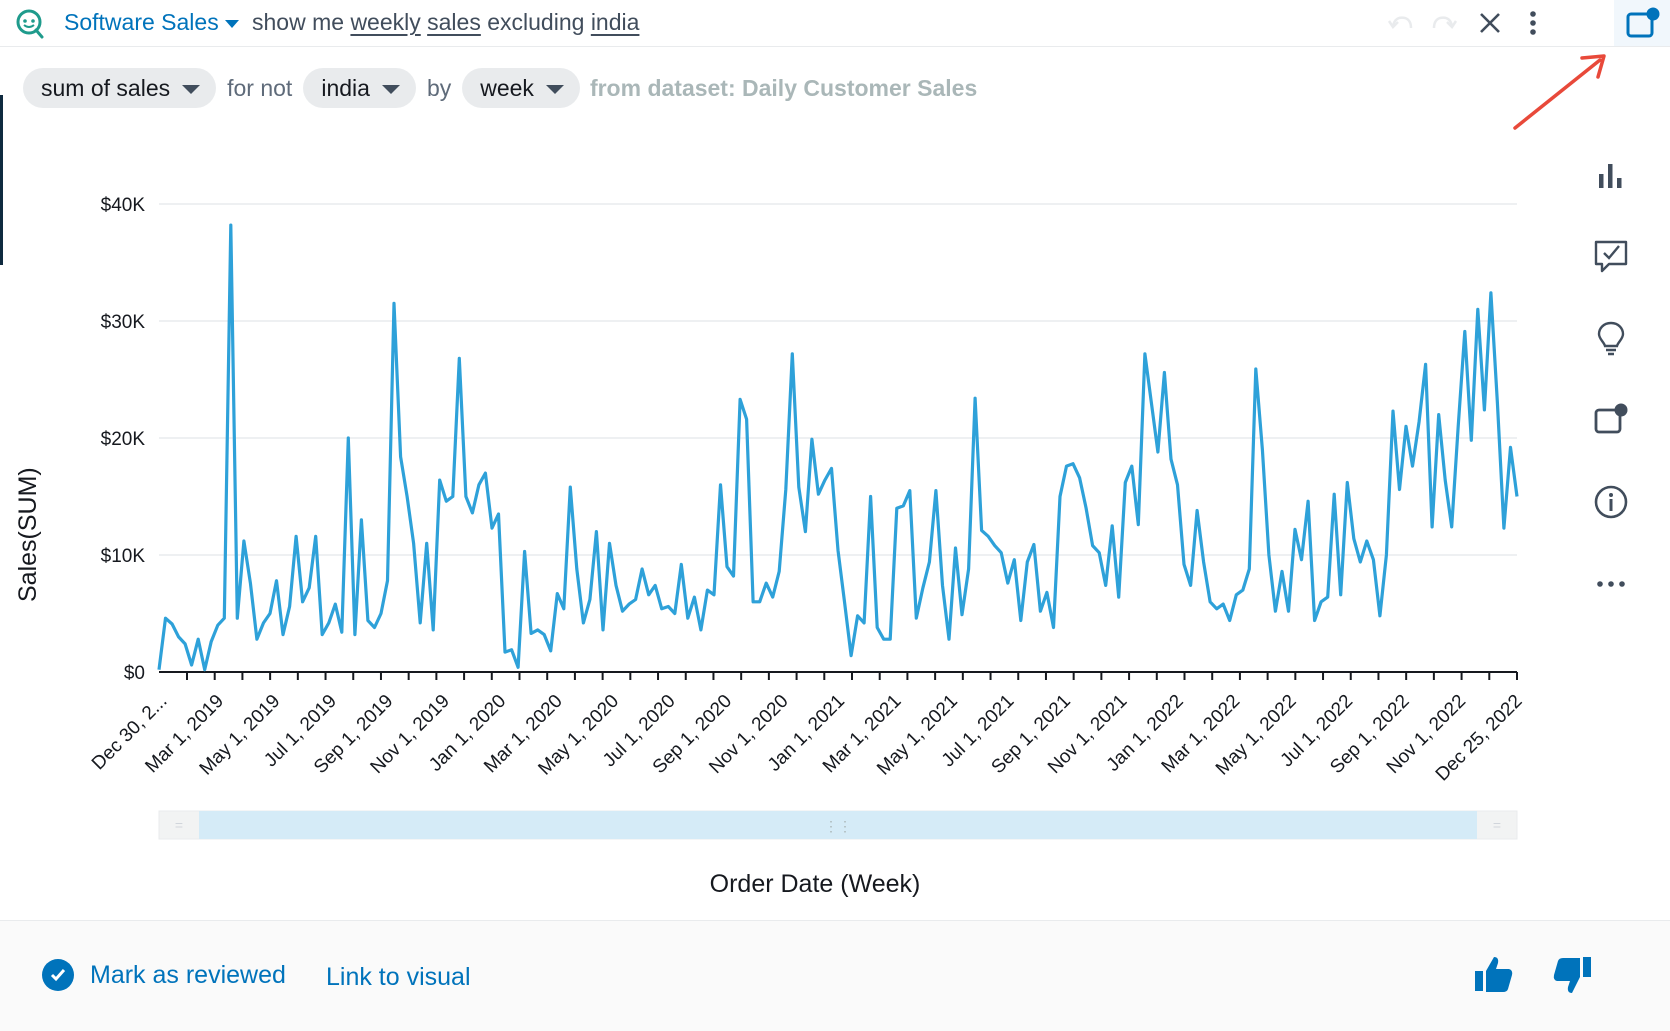 The image size is (1670, 1031). I want to click on dock-panel-button, so click(1642, 23).